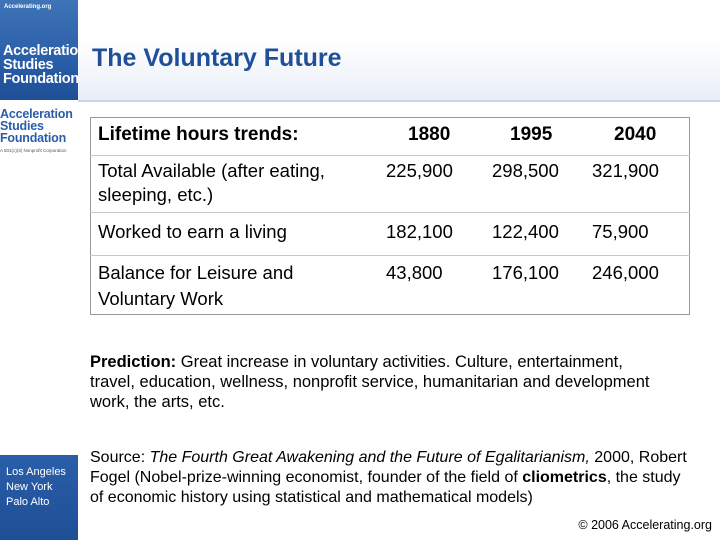  Describe the element at coordinates (41, 79) in the screenshot. I see `logo-line: Foundation` at that location.